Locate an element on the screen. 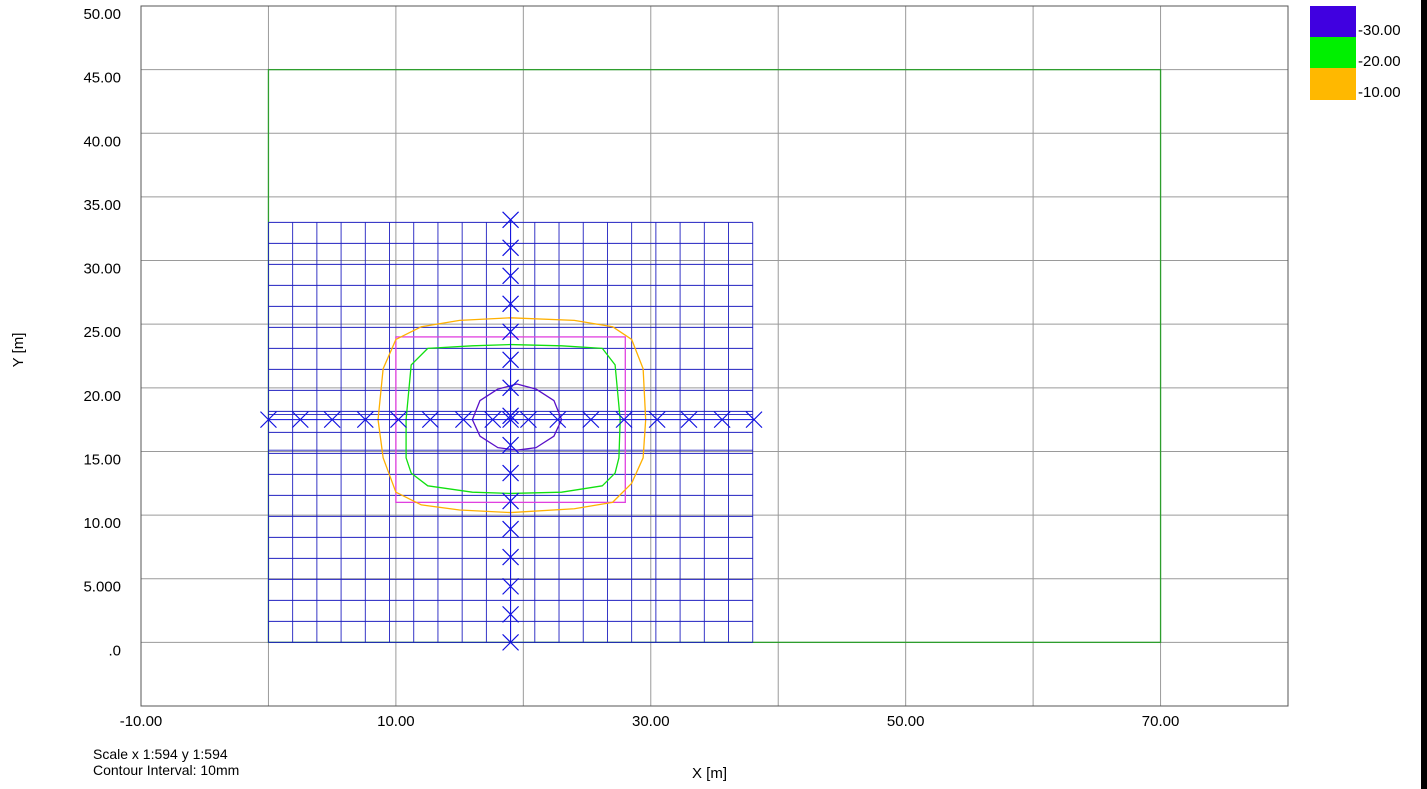 This screenshot has width=1427, height=789. y-tick-label: 10.00 is located at coordinates (102, 523).